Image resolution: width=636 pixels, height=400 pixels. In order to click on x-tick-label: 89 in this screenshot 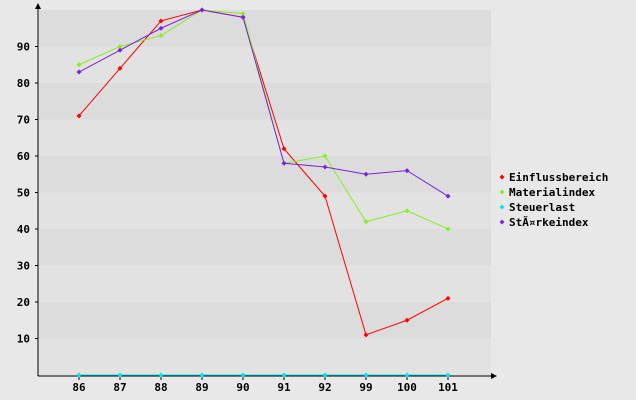, I will do `click(201, 387)`.